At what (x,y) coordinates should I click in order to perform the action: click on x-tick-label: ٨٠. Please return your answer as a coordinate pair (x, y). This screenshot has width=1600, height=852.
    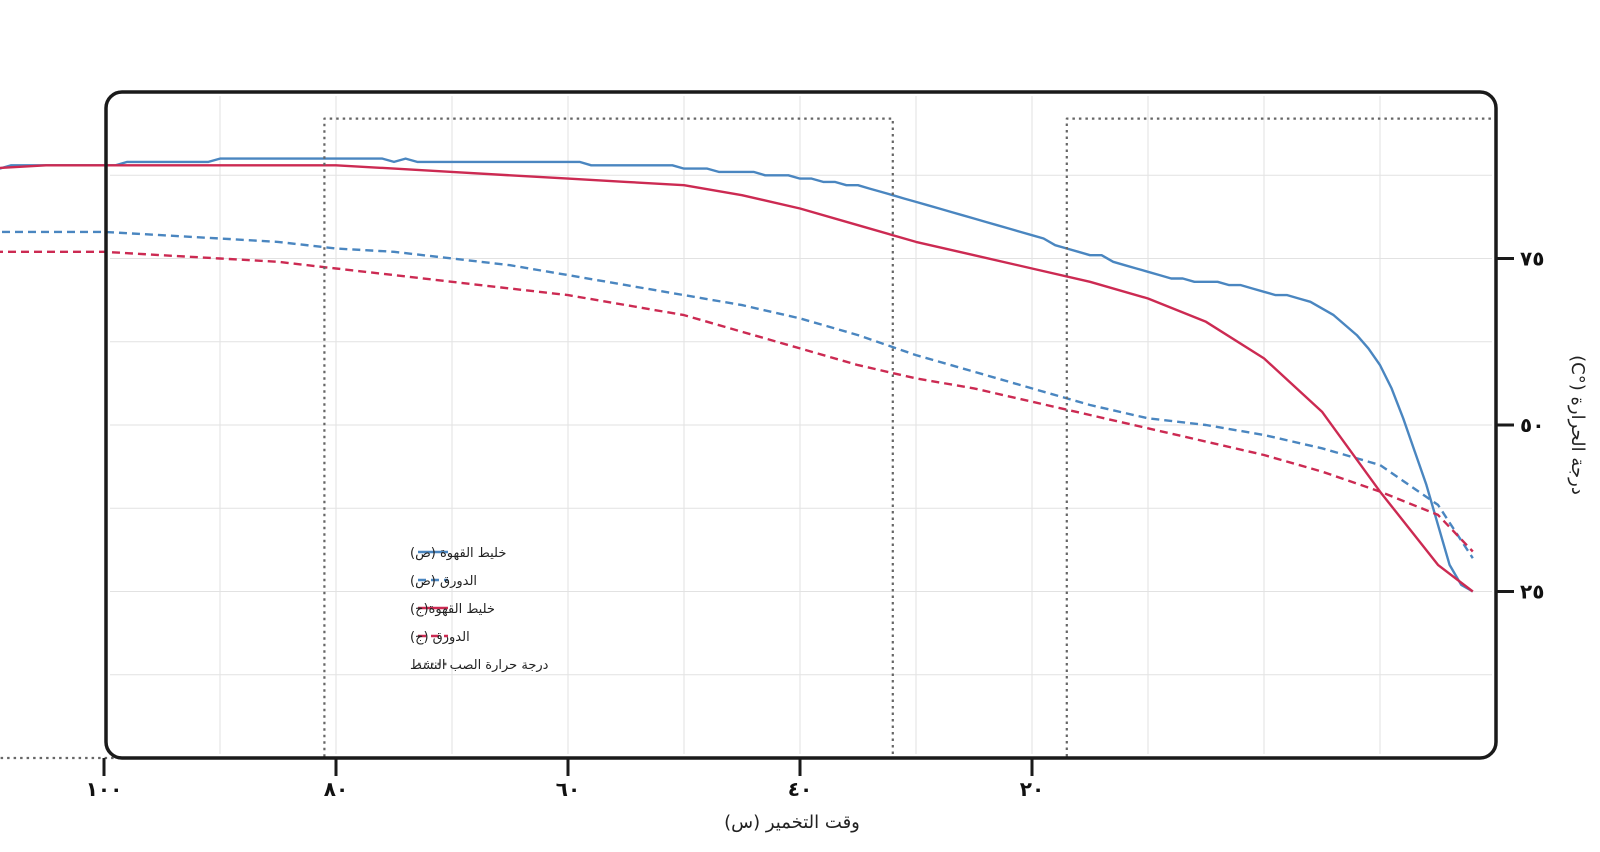
    Looking at the image, I should click on (336, 789).